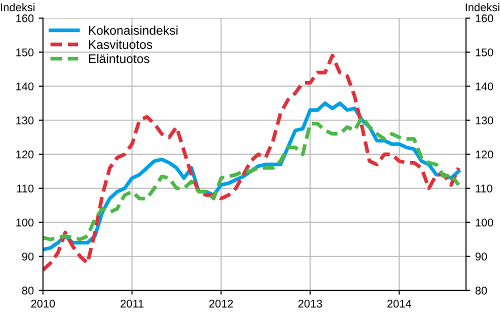  I want to click on legend-label: Kasvituotos, so click(120, 44).